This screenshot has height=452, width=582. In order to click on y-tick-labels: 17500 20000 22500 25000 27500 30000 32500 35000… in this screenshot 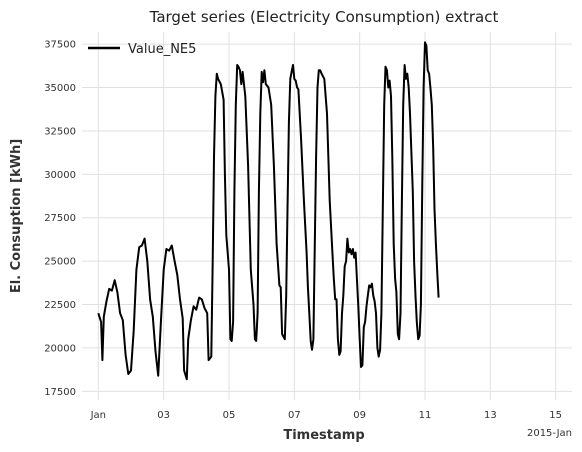, I will do `click(60, 219)`.